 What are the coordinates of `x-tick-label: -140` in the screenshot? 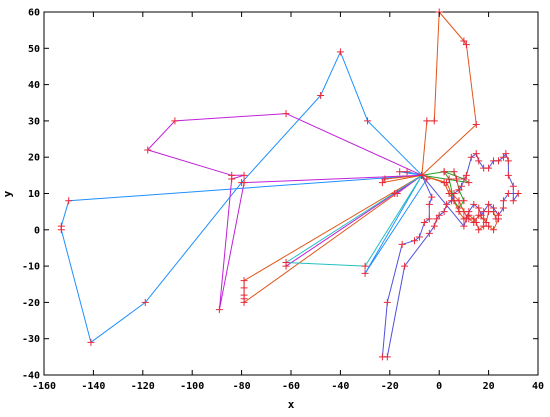 It's located at (93, 386).